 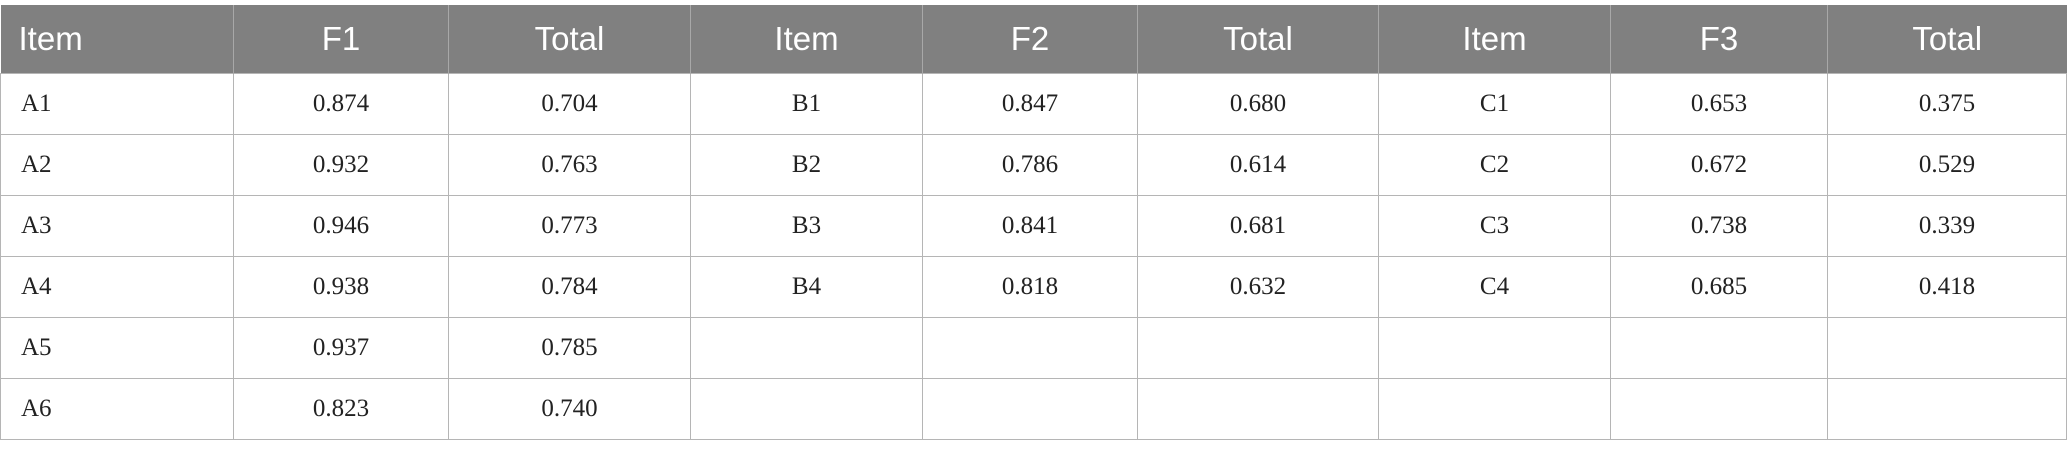 What do you see at coordinates (1494, 226) in the screenshot?
I see `table-cell: C3` at bounding box center [1494, 226].